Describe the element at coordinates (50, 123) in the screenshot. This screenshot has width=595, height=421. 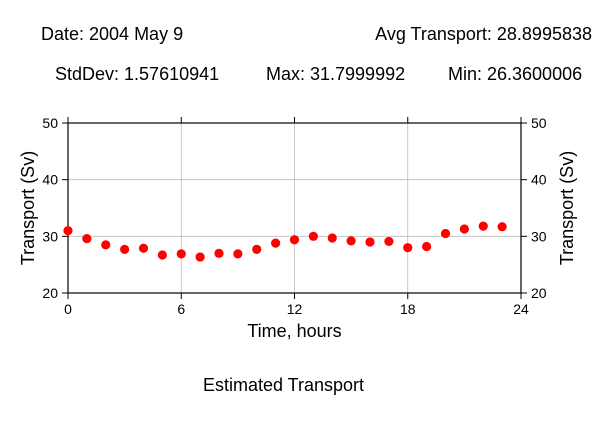
I see `y-tick-label-left: 50` at that location.